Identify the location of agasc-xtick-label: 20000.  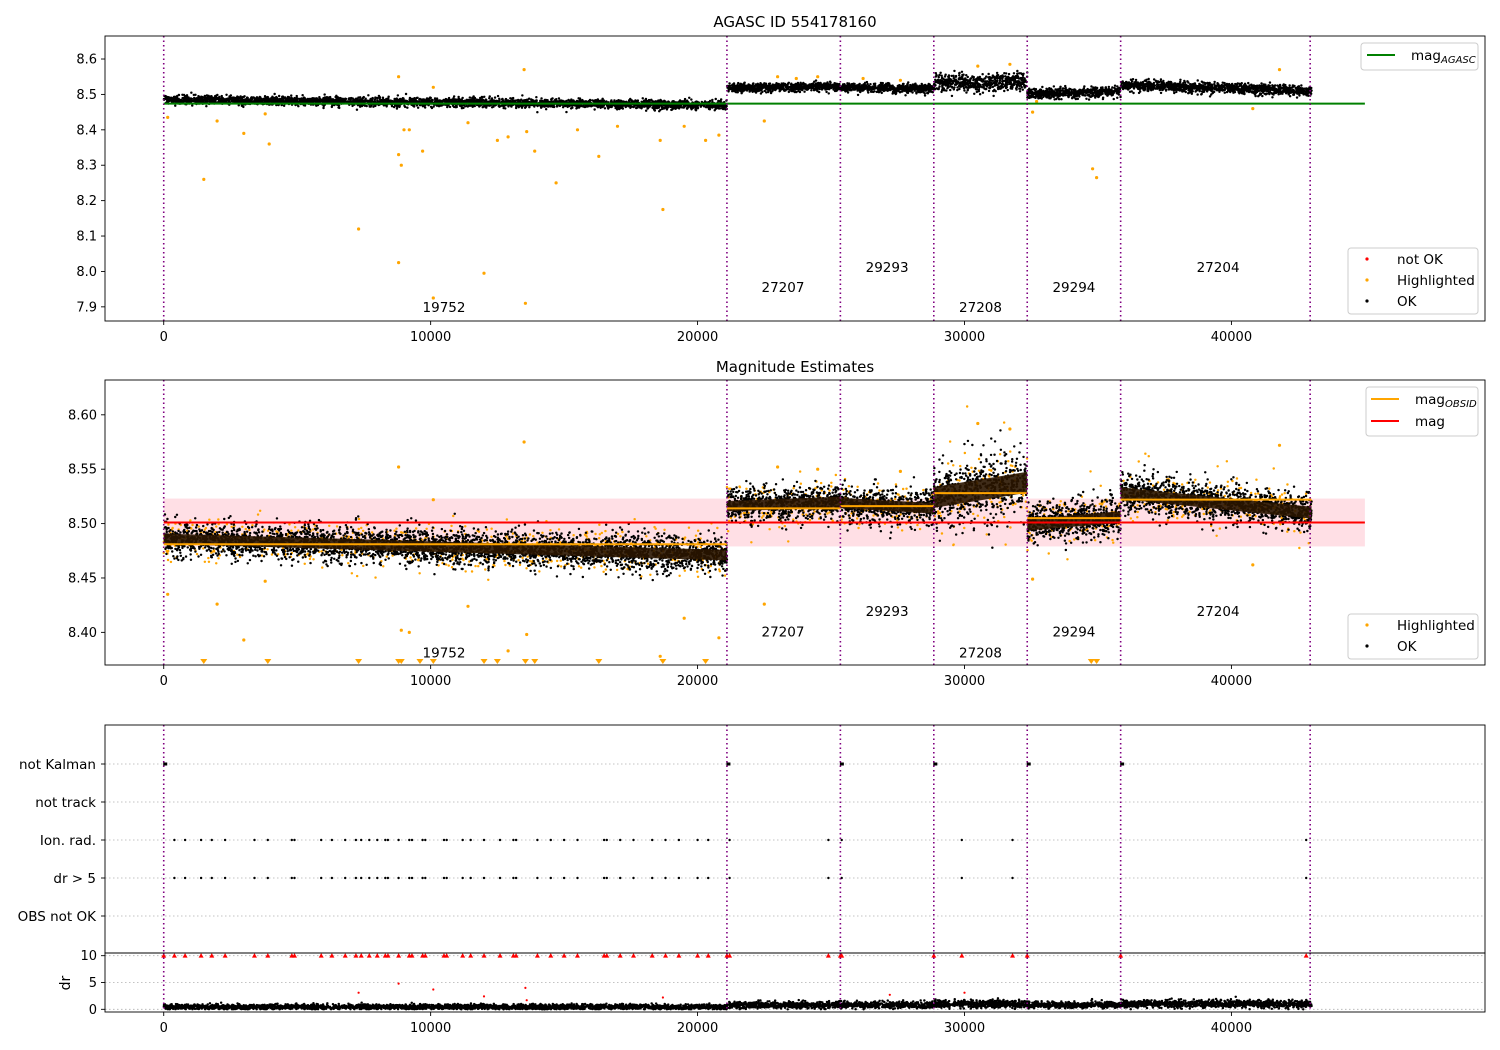
(697, 337).